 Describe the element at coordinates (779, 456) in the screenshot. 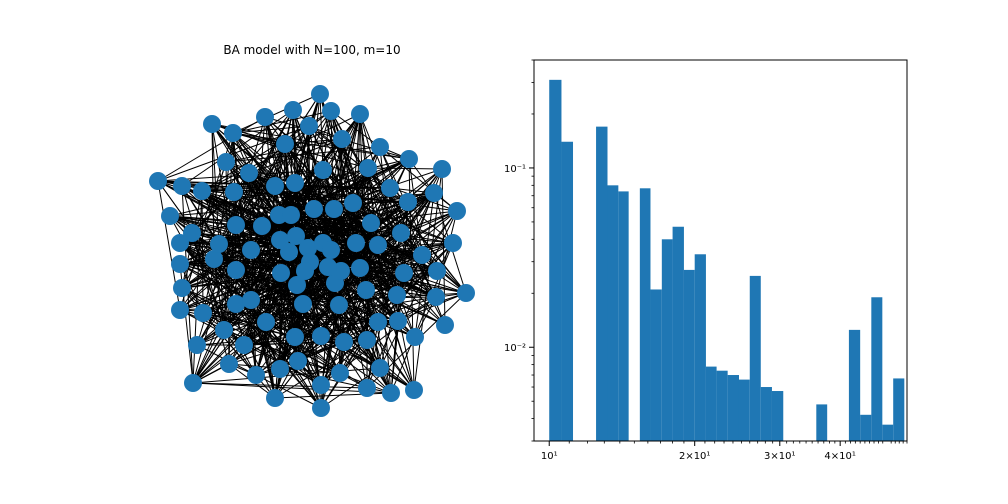

I see `x-tick-label: 3×10¹` at that location.